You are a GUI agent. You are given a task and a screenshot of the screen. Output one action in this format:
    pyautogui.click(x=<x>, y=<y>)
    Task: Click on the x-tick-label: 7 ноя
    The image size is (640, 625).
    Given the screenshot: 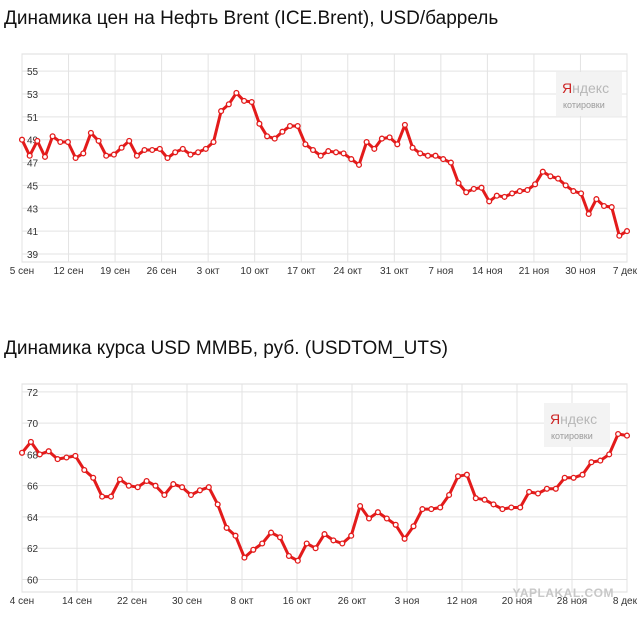 What is the action you would take?
    pyautogui.click(x=440, y=271)
    